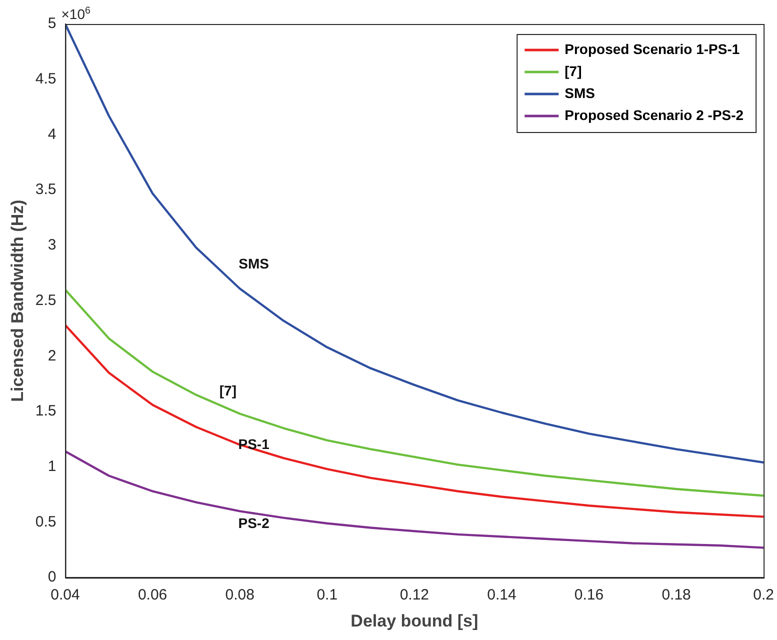 This screenshot has height=640, width=777. Describe the element at coordinates (415, 595) in the screenshot. I see `x-tick-label: 0.12` at that location.